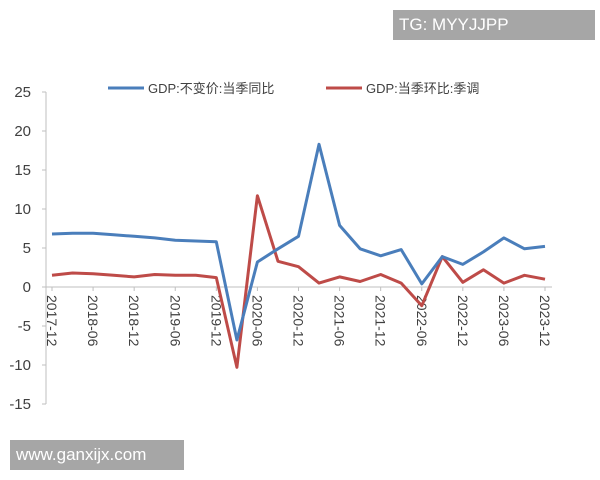  Describe the element at coordinates (494, 25) in the screenshot. I see `watermark-top-right: TG: MYYJJPP` at that location.